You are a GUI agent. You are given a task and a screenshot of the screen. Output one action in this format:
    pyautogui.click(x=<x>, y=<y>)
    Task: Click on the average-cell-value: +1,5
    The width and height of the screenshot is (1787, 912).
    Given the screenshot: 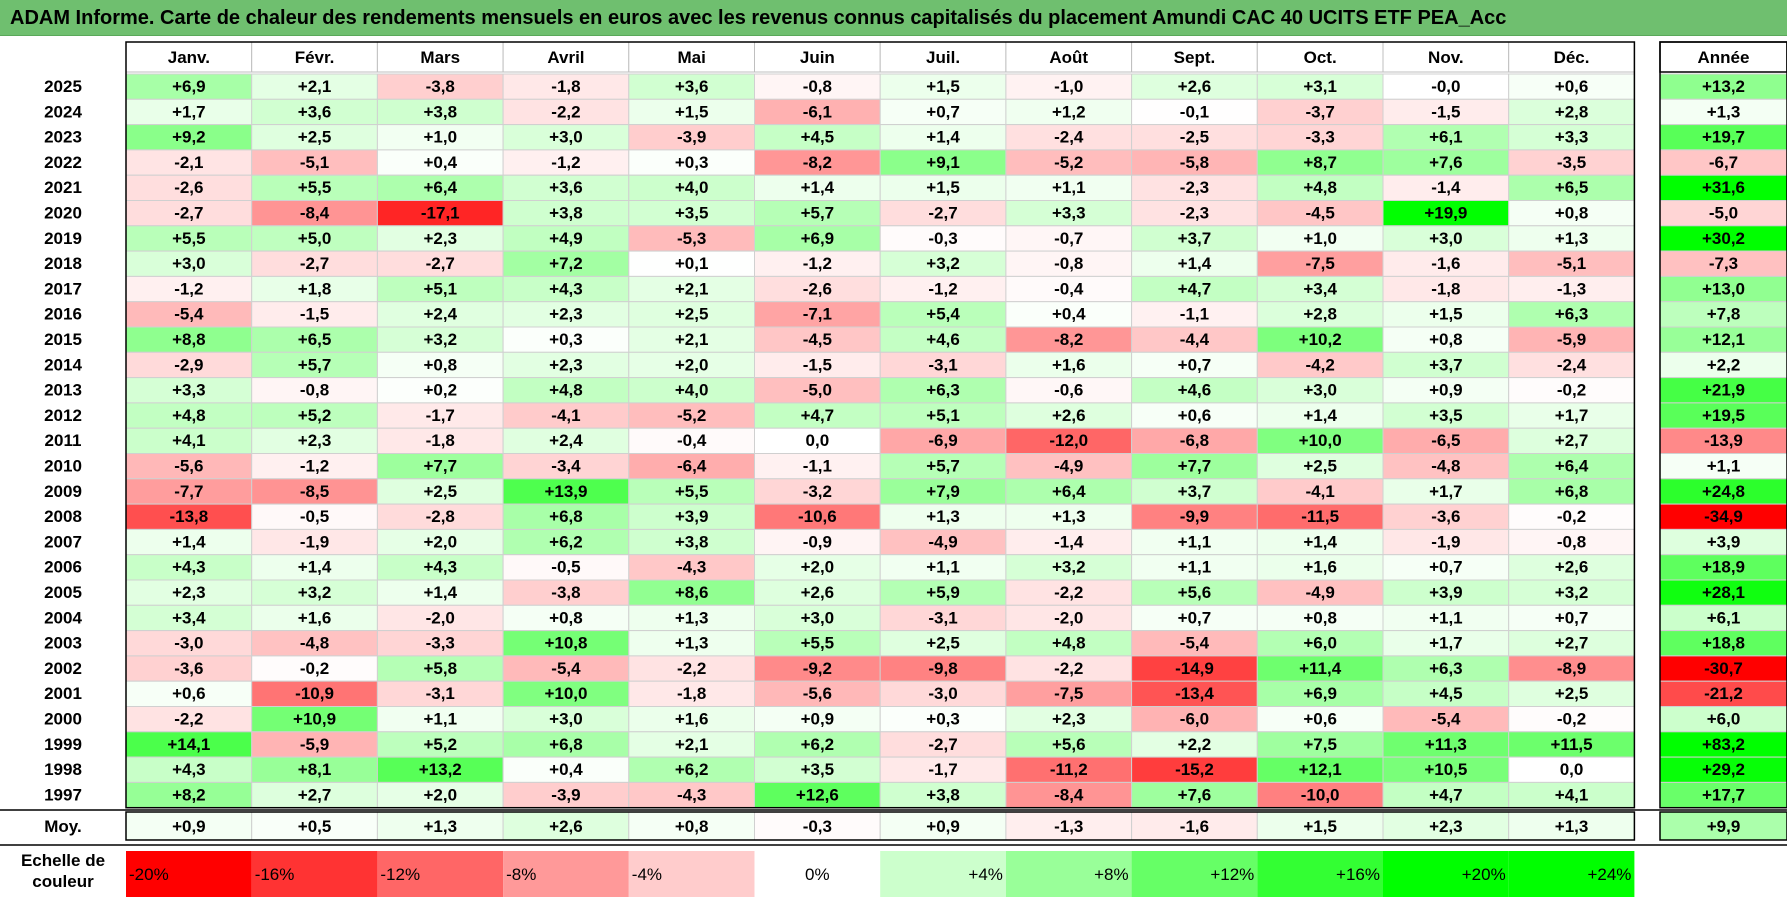 What is the action you would take?
    pyautogui.click(x=1320, y=826)
    